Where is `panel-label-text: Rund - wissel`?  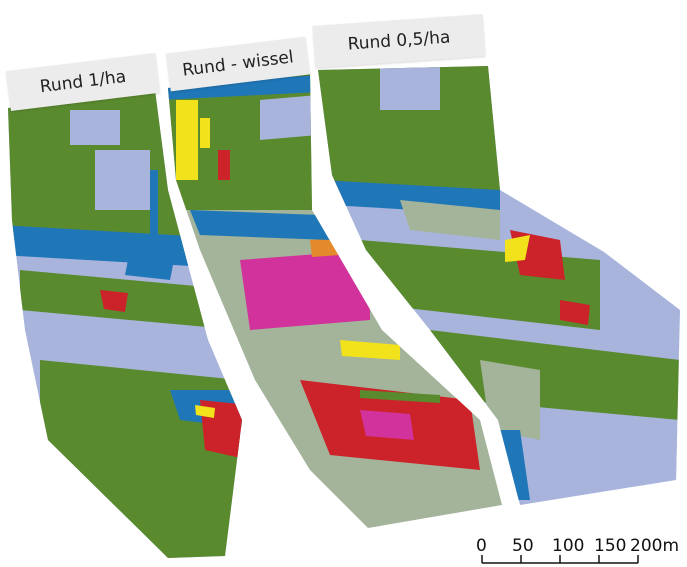 panel-label-text: Rund - wissel is located at coordinates (238, 64).